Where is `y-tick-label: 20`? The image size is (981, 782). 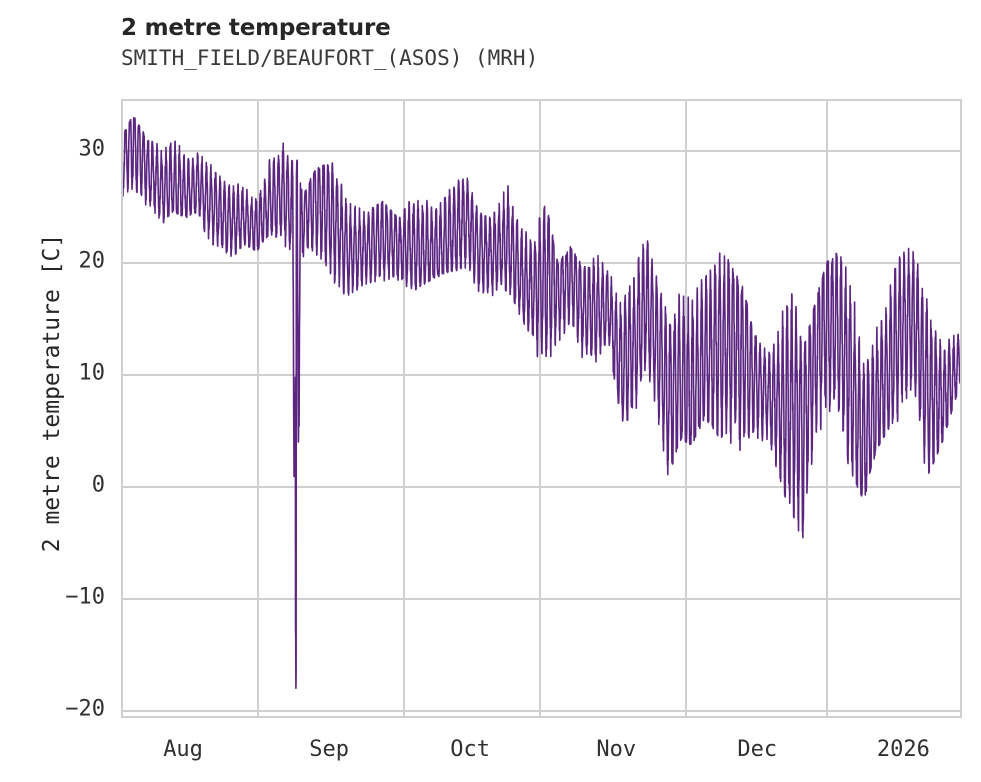 y-tick-label: 20 is located at coordinates (92, 261).